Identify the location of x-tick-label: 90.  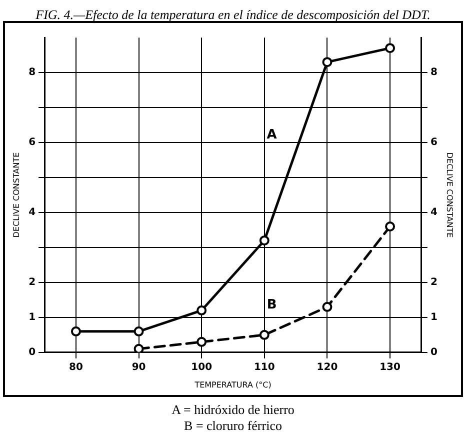
(139, 367).